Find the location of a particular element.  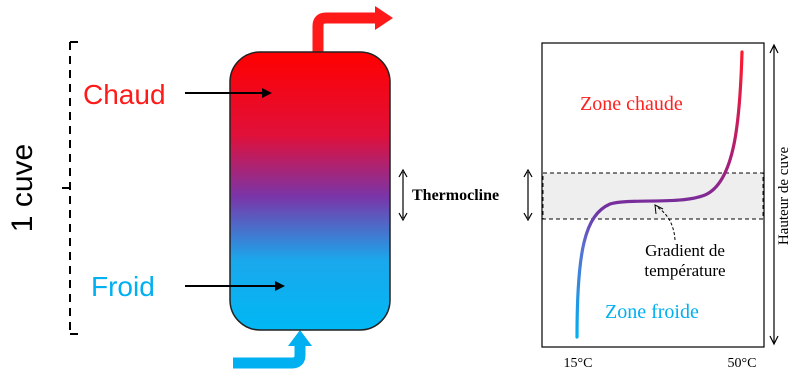

gradient-pointer-head is located at coordinates (659, 209).